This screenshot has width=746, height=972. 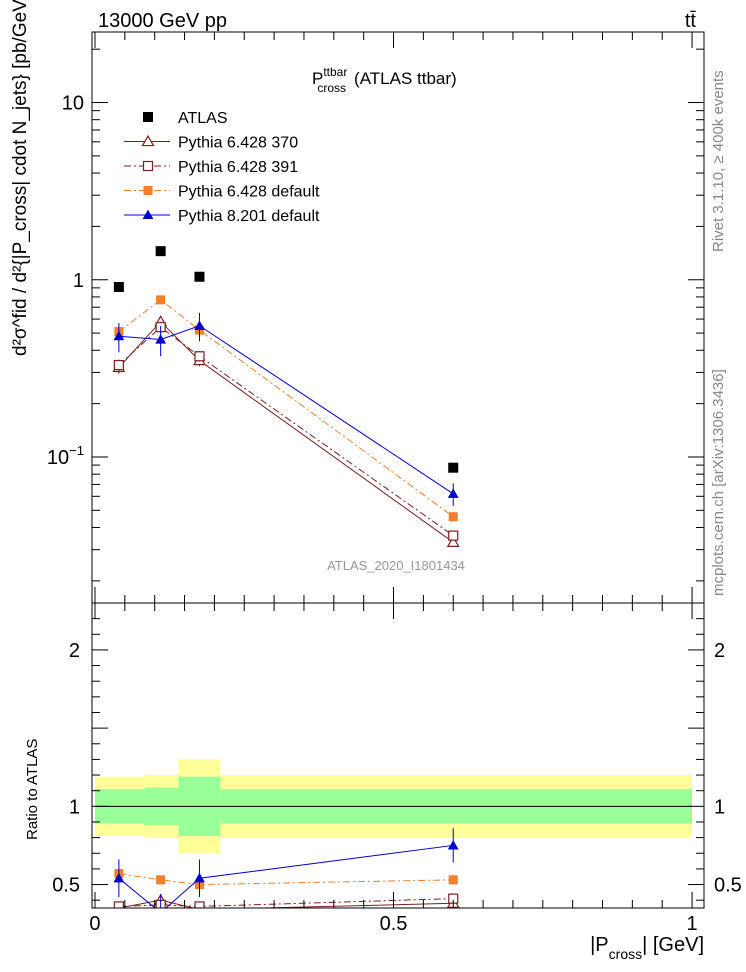 What do you see at coordinates (691, 21) in the screenshot?
I see `process-label: tt̄` at bounding box center [691, 21].